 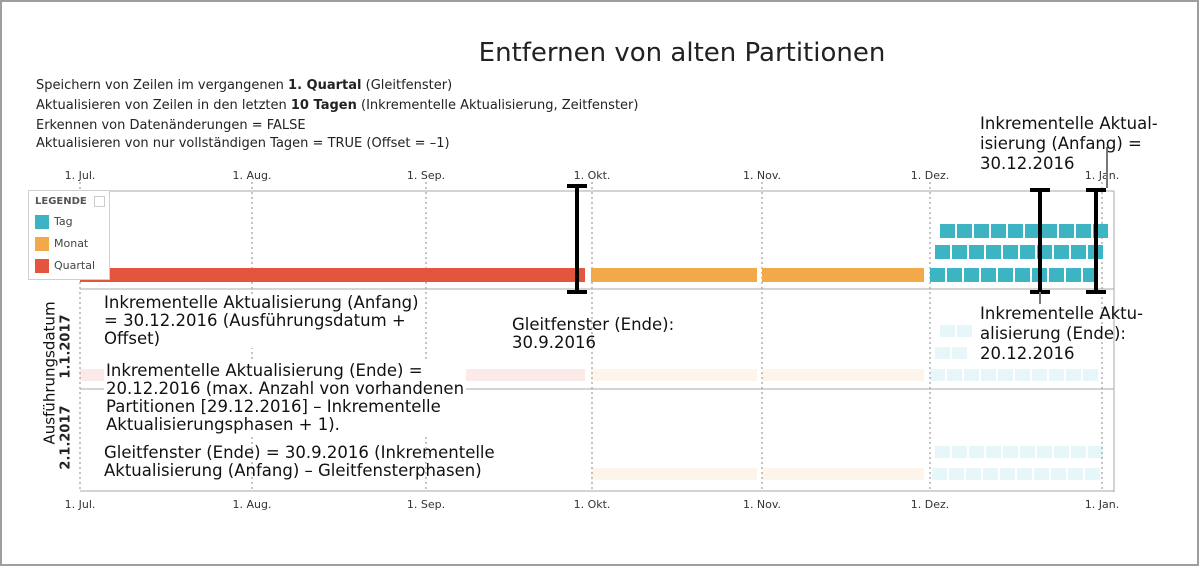 What do you see at coordinates (71, 243) in the screenshot?
I see `legend-label-month: Monat` at bounding box center [71, 243].